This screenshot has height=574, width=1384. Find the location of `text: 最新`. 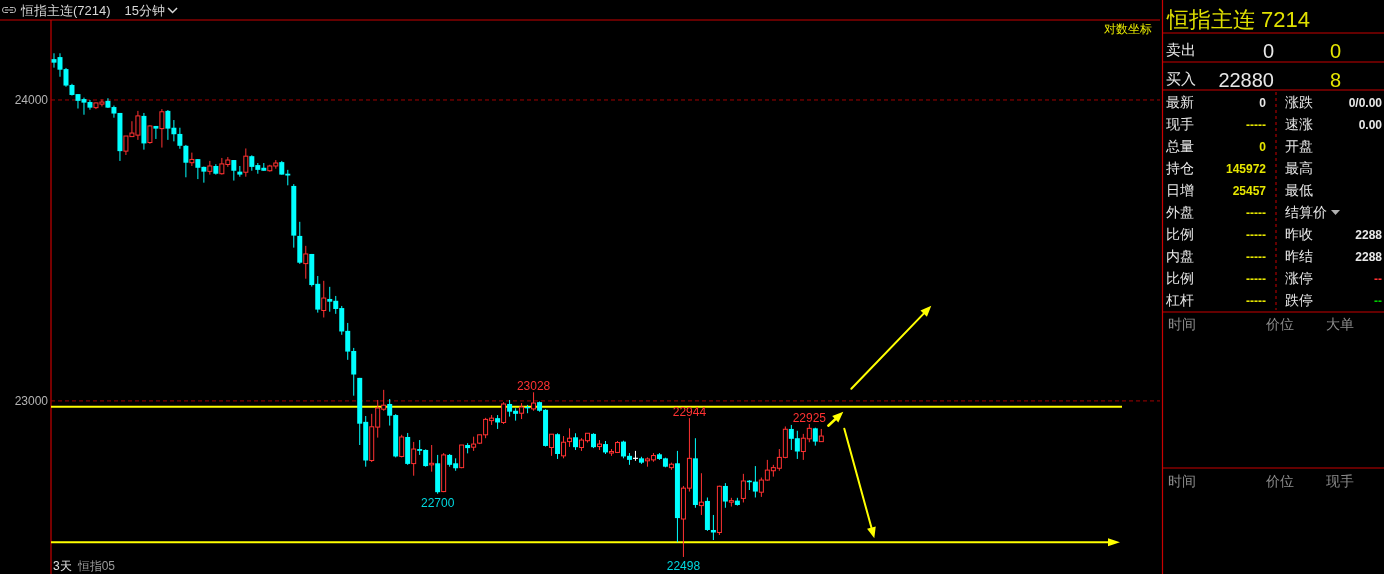

text: 最新 is located at coordinates (1180, 102).